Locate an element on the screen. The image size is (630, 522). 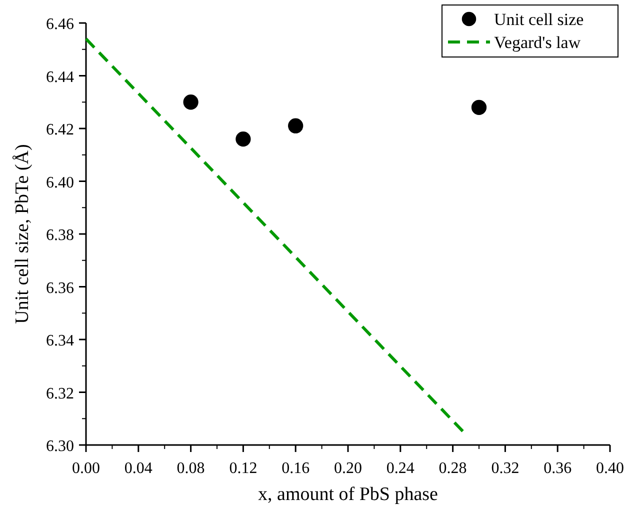
x-tick-label: 0.08 is located at coordinates (190, 468).